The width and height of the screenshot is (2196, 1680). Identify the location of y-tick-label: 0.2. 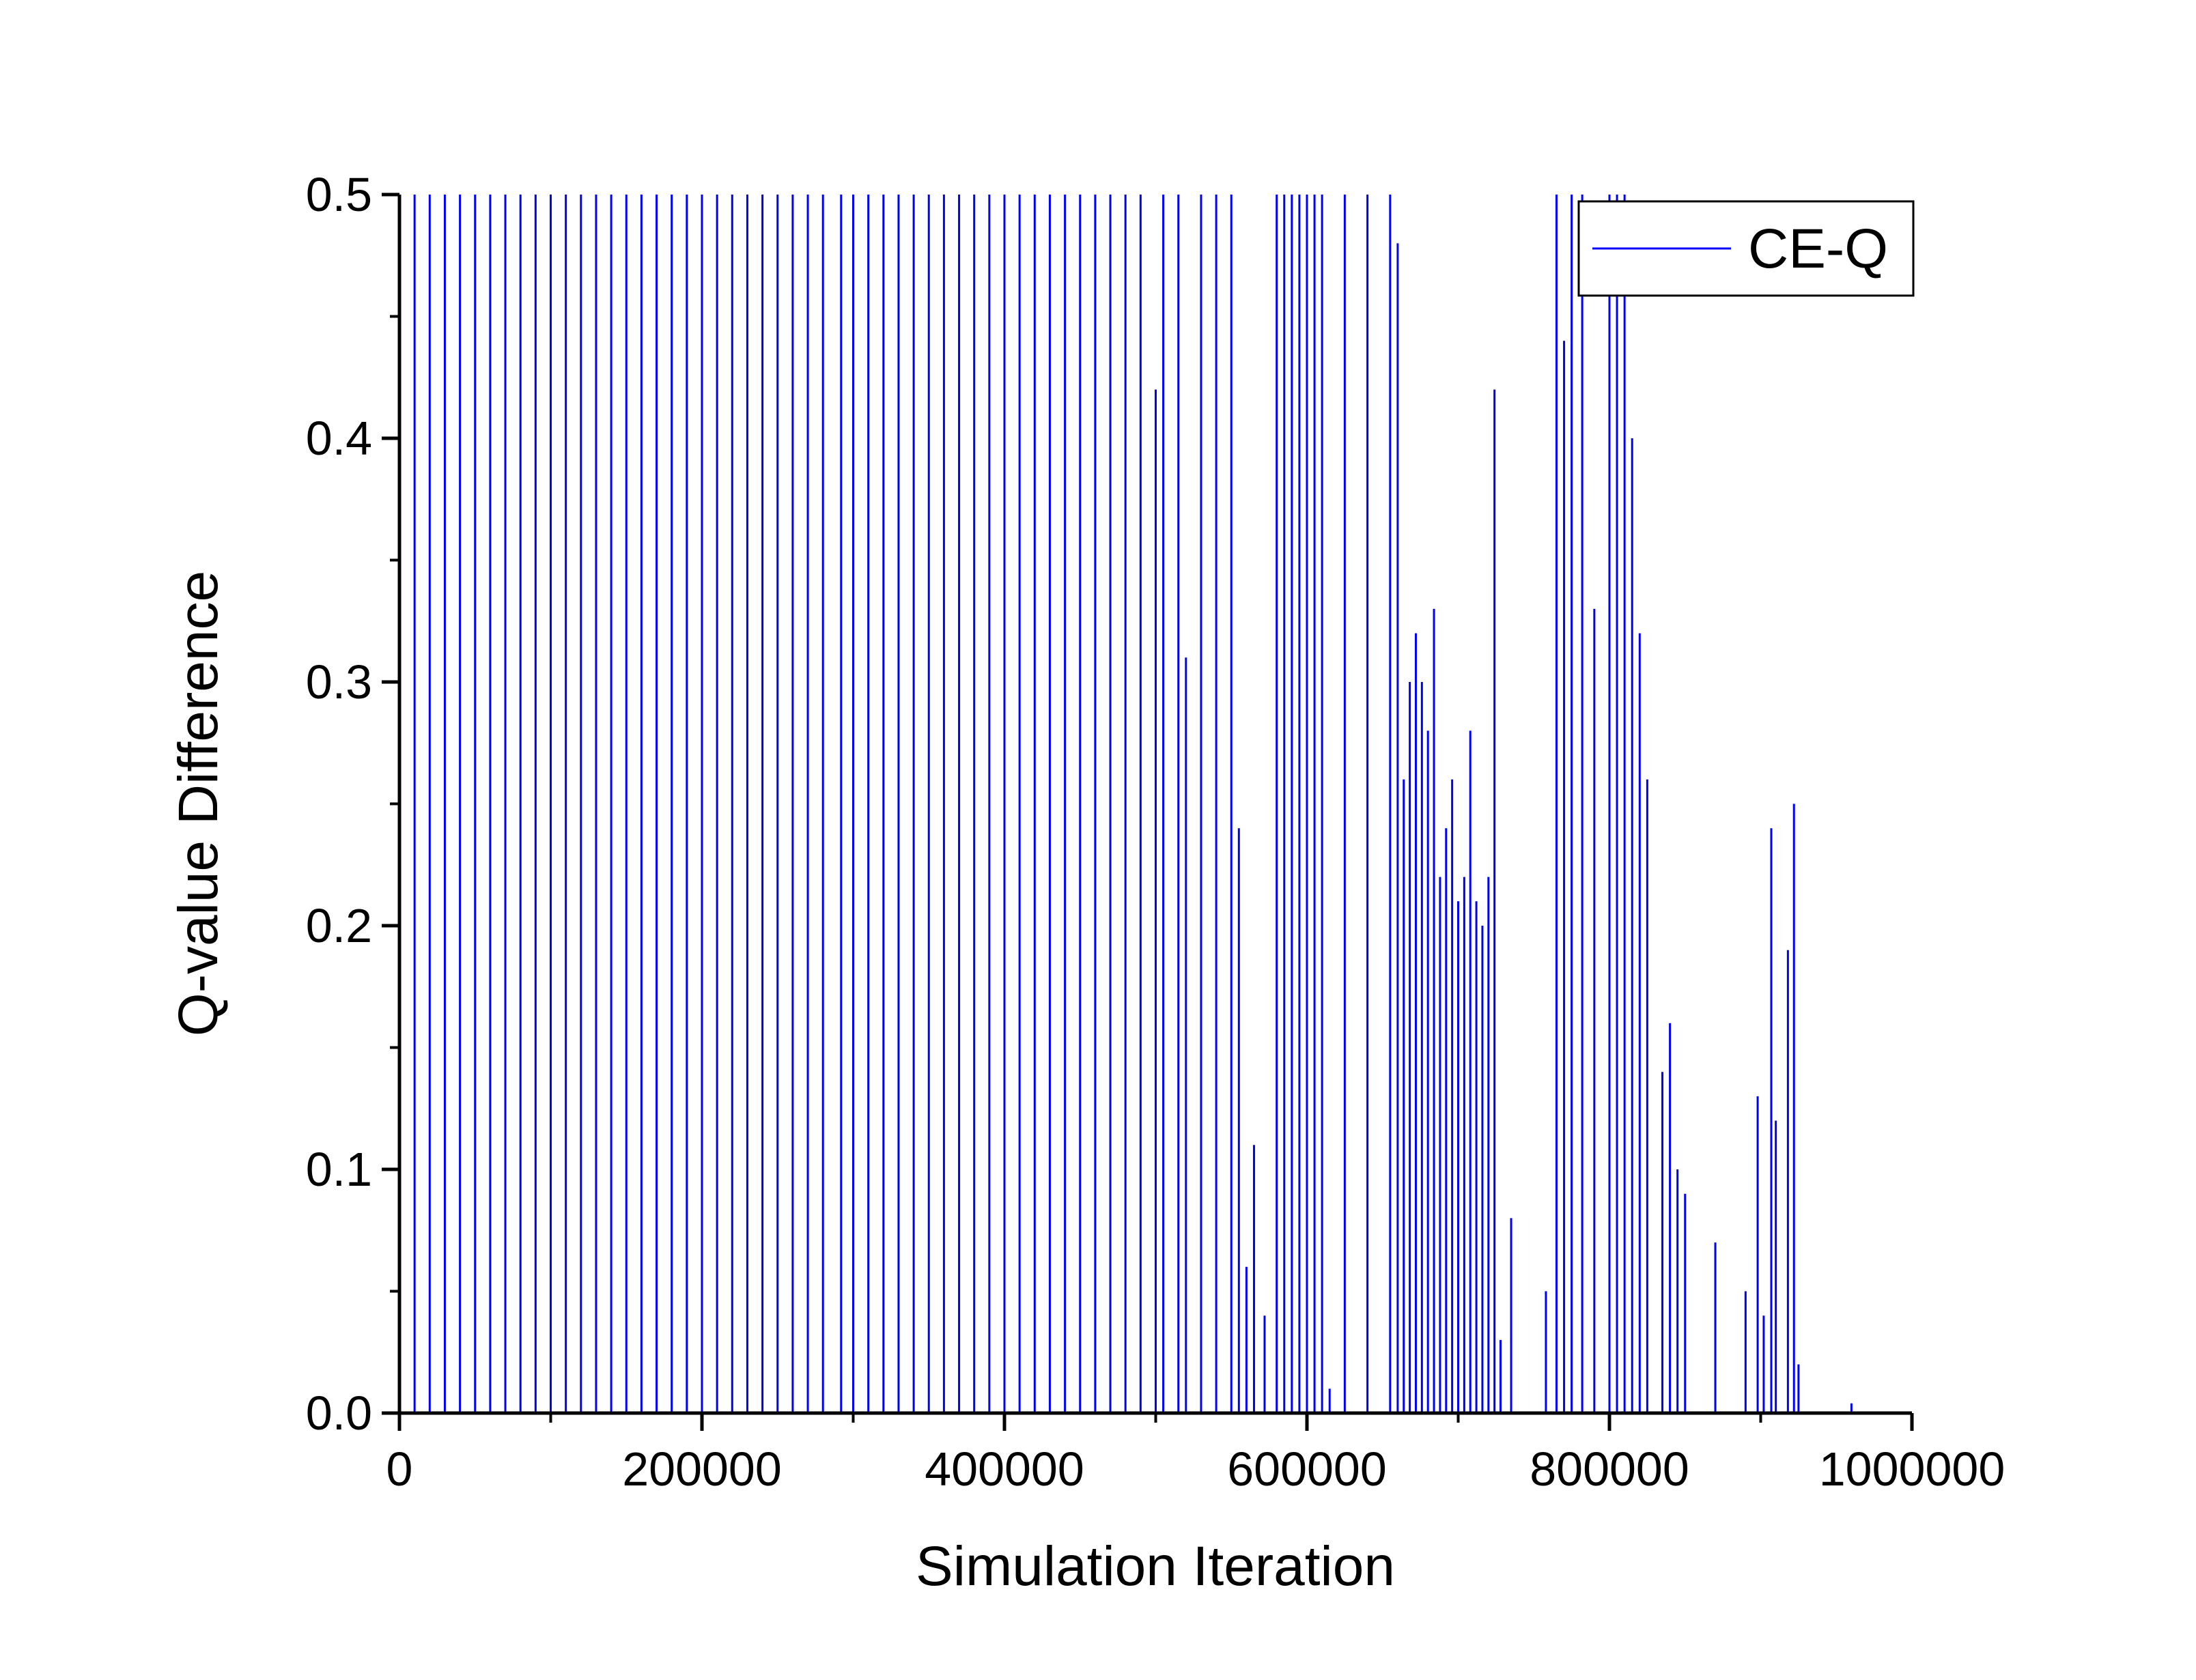
(339, 925).